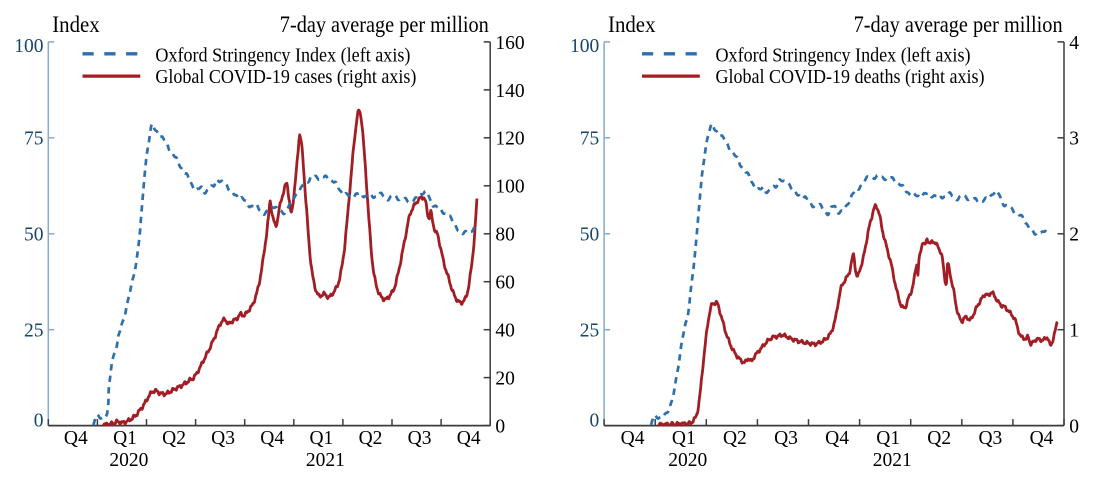  What do you see at coordinates (1074, 331) in the screenshot?
I see `svg-text: 1` at bounding box center [1074, 331].